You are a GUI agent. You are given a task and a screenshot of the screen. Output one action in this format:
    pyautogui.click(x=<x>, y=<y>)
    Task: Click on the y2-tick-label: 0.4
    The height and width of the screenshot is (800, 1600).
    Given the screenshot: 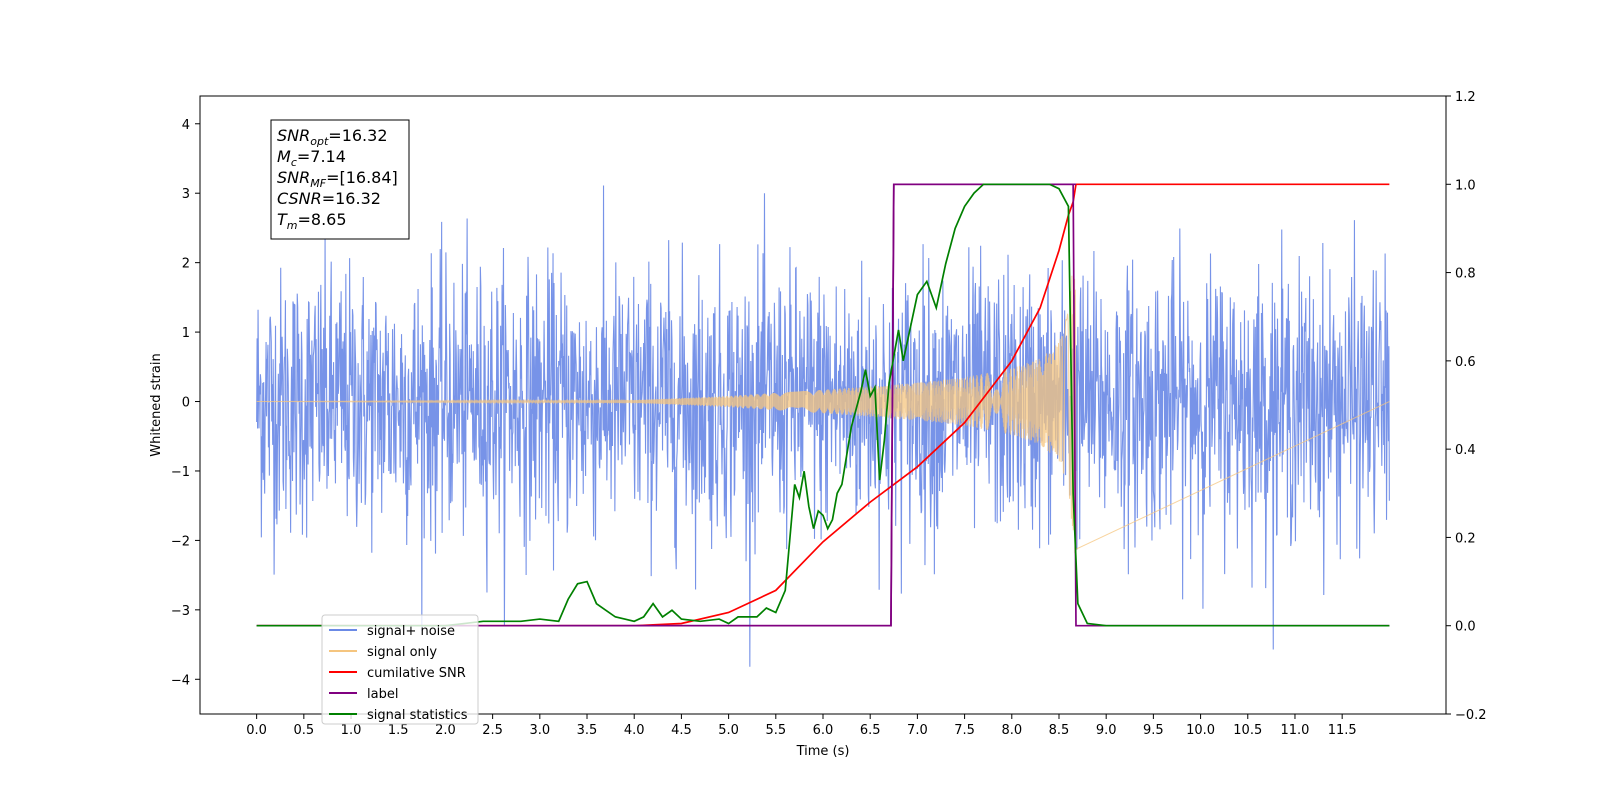 What is the action you would take?
    pyautogui.click(x=1465, y=450)
    